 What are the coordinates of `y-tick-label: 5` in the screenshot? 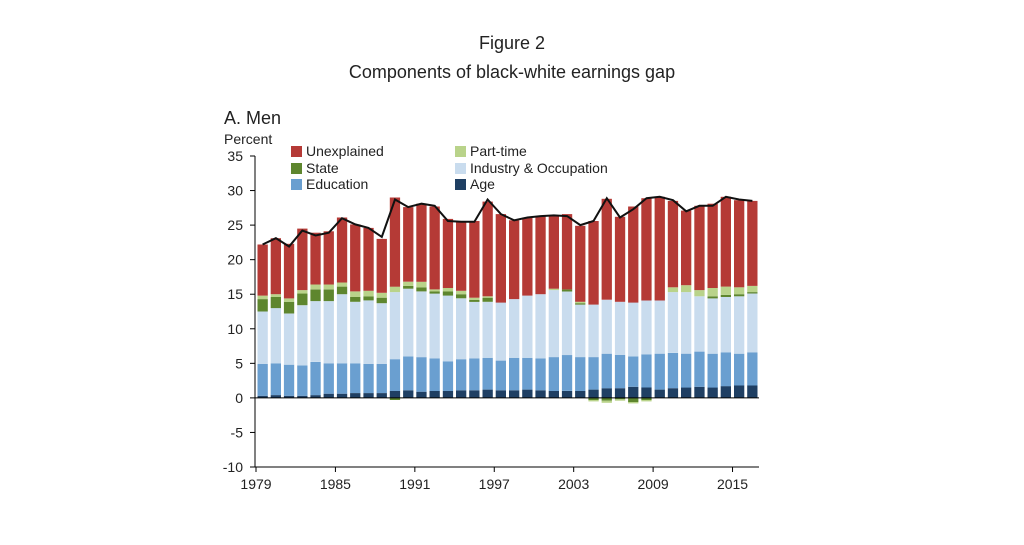 It's located at (239, 363).